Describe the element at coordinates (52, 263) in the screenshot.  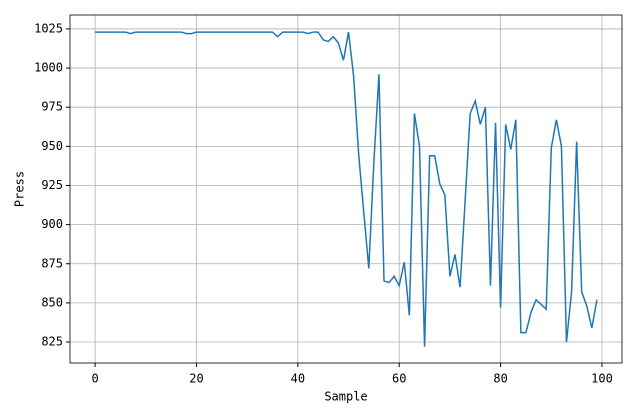
I see `y-tick-label: 875` at that location.